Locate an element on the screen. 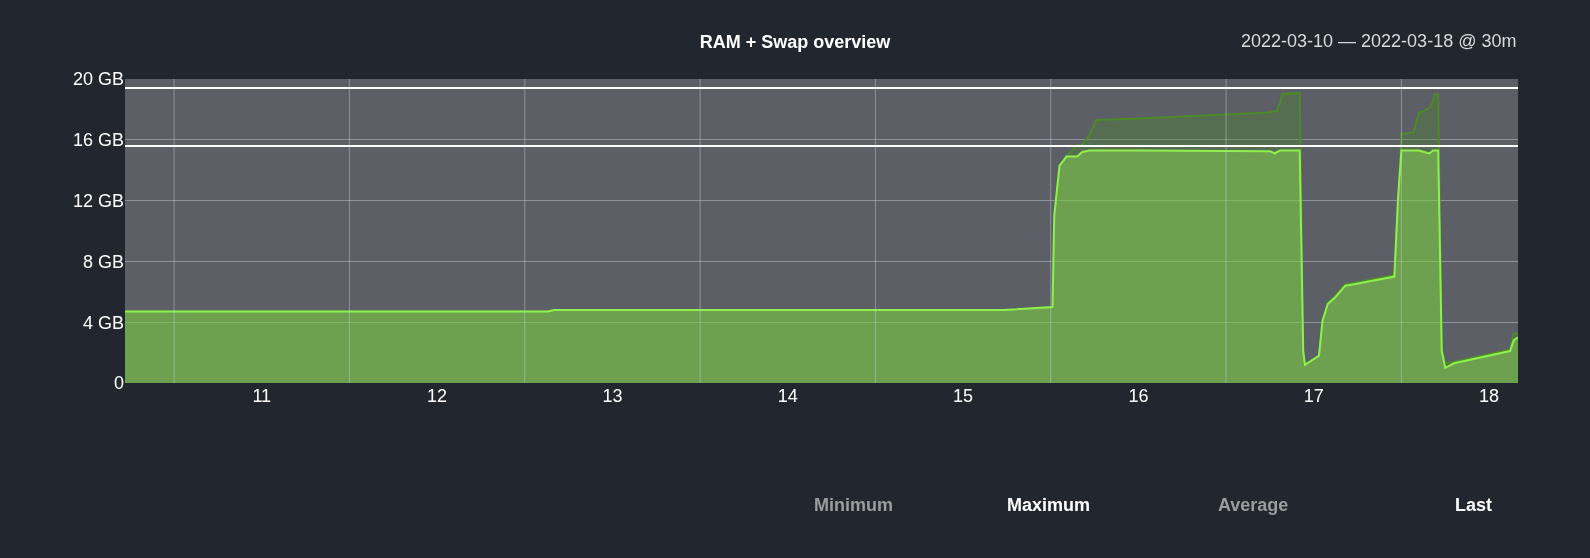  chart-title: RAM + Swap overview is located at coordinates (795, 42).